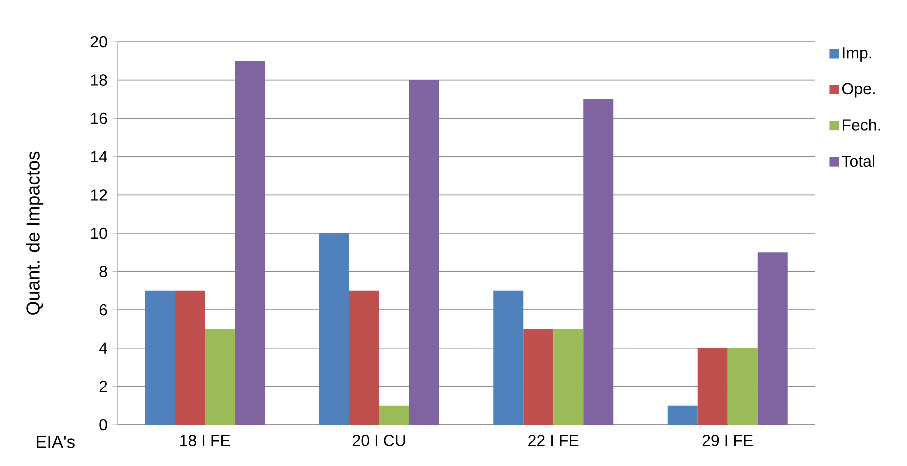 The image size is (907, 466). What do you see at coordinates (727, 440) in the screenshot?
I see `x-tick-label: 29 I FE` at bounding box center [727, 440].